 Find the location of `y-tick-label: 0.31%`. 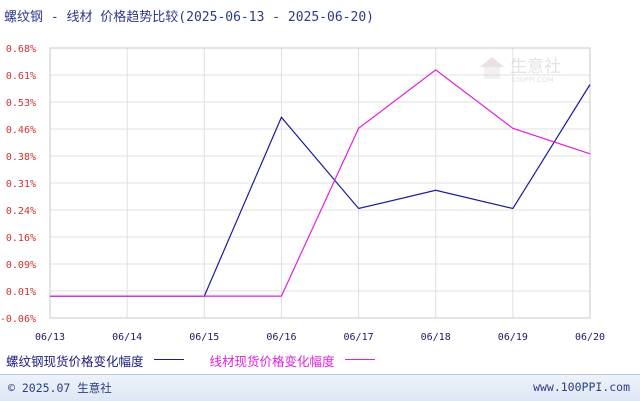

y-tick-label: 0.31% is located at coordinates (21, 184).